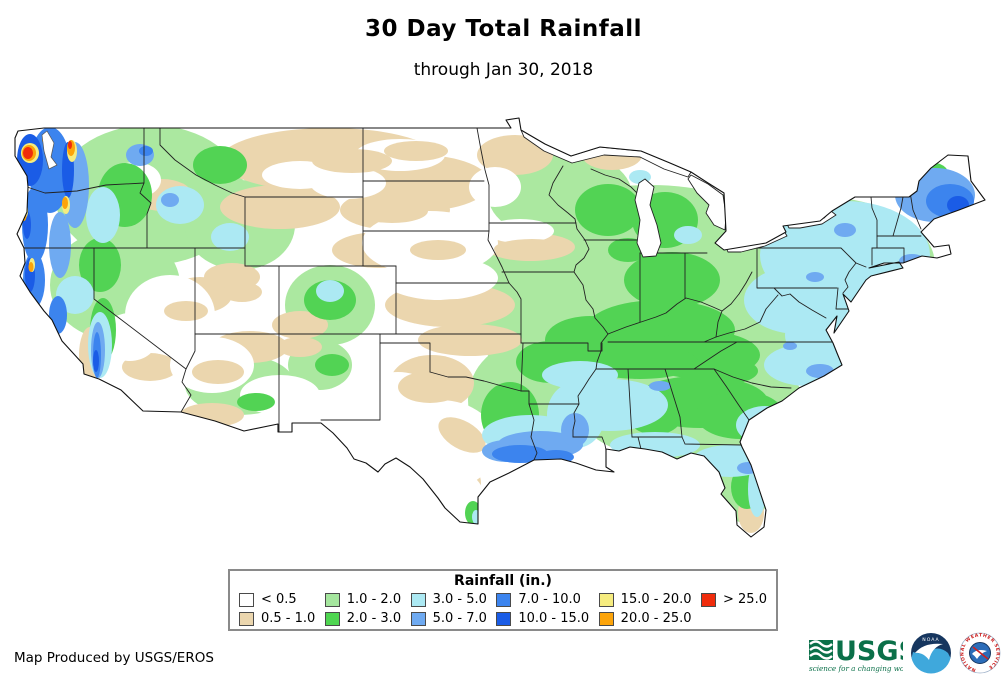 This screenshot has width=1007, height=691. I want to click on legend-item: 10.0 - 15.0, so click(542, 618).